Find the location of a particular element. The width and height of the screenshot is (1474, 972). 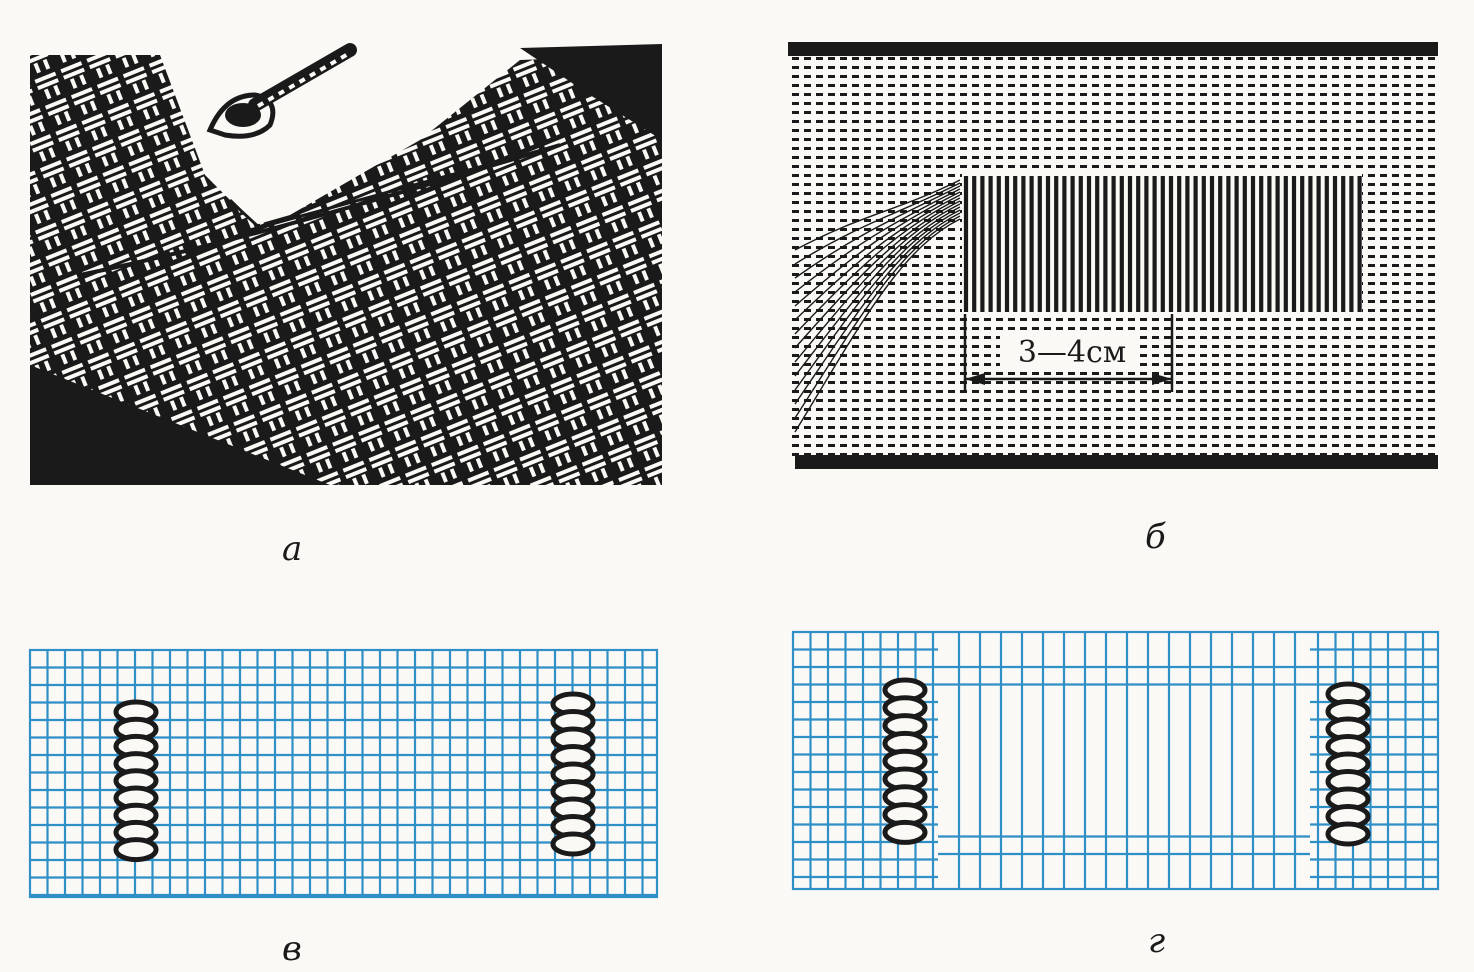

panel-a-caption: а is located at coordinates (292, 549).